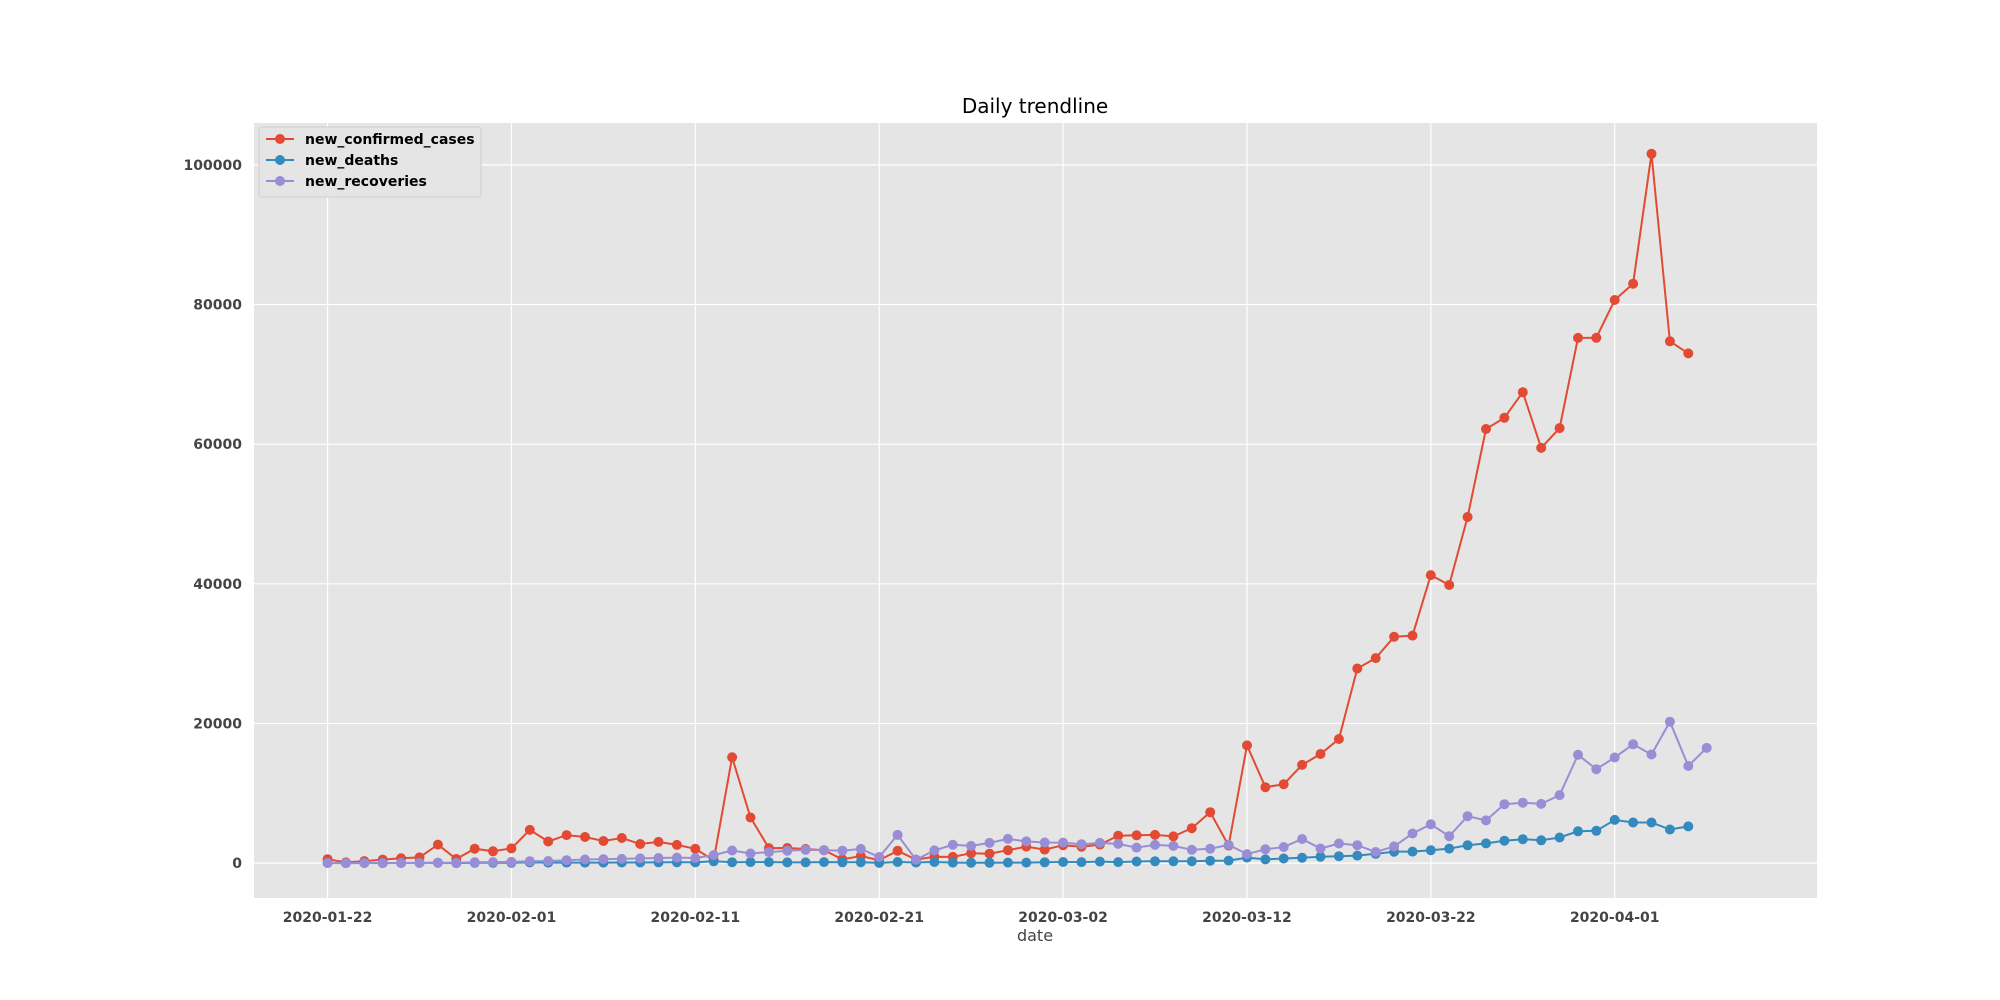  Describe the element at coordinates (1035, 106) in the screenshot. I see `chart-title: Daily trendline` at that location.